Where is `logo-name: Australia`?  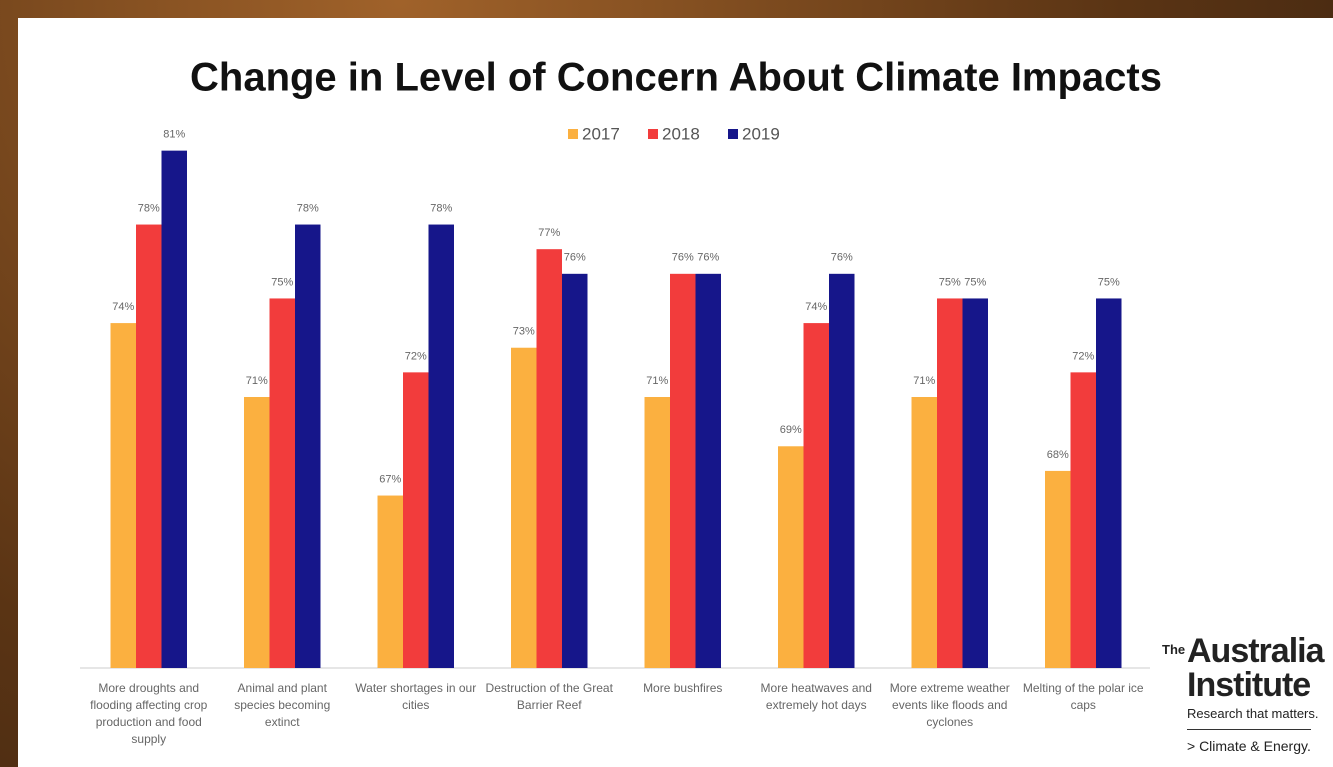
logo-name: Australia is located at coordinates (1255, 651).